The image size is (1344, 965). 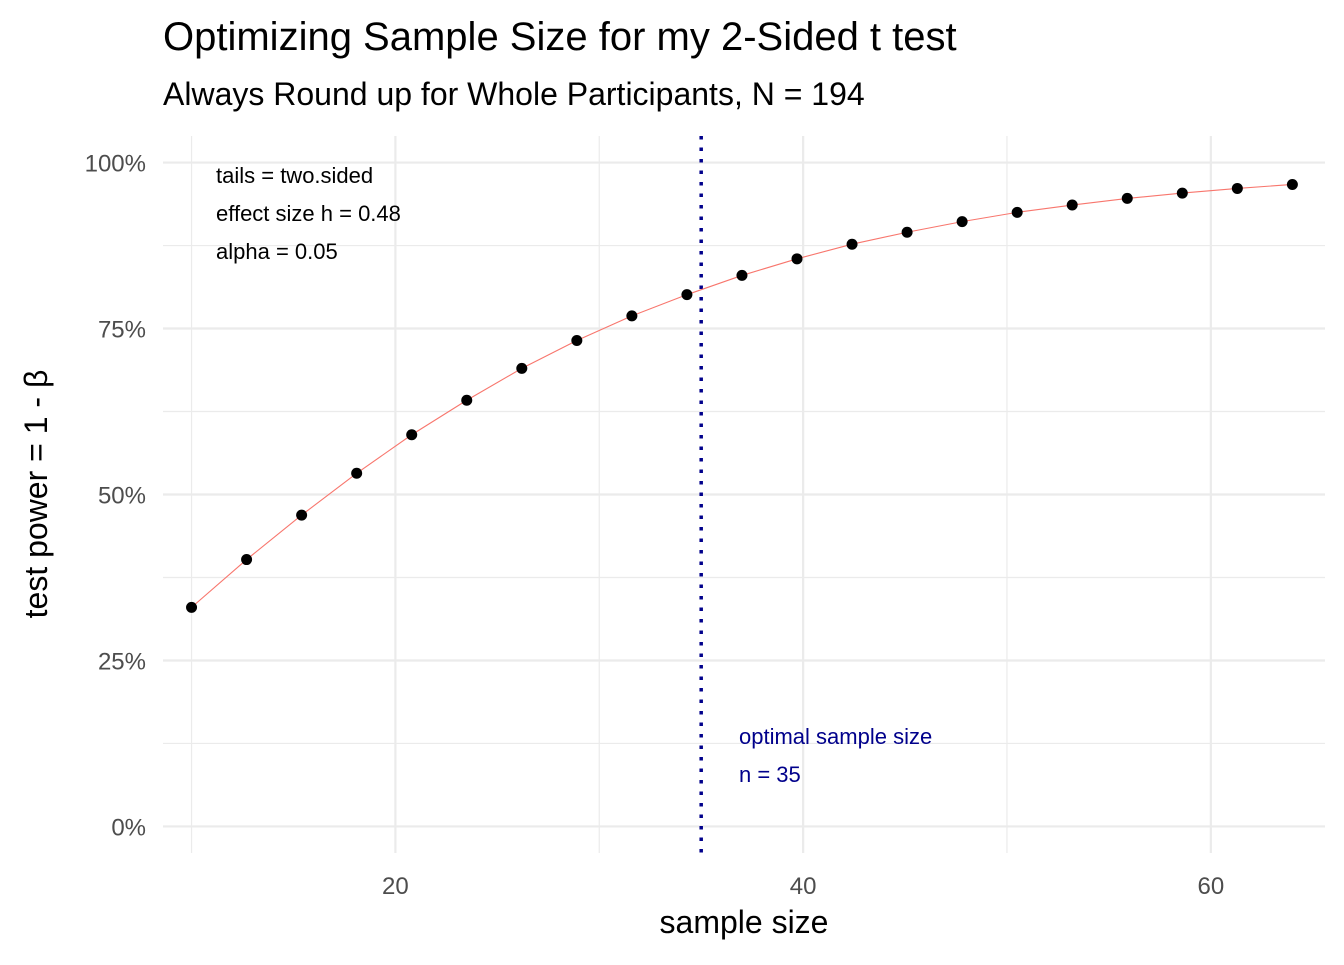 I want to click on optimal-annotation: n = 35, so click(x=770, y=774).